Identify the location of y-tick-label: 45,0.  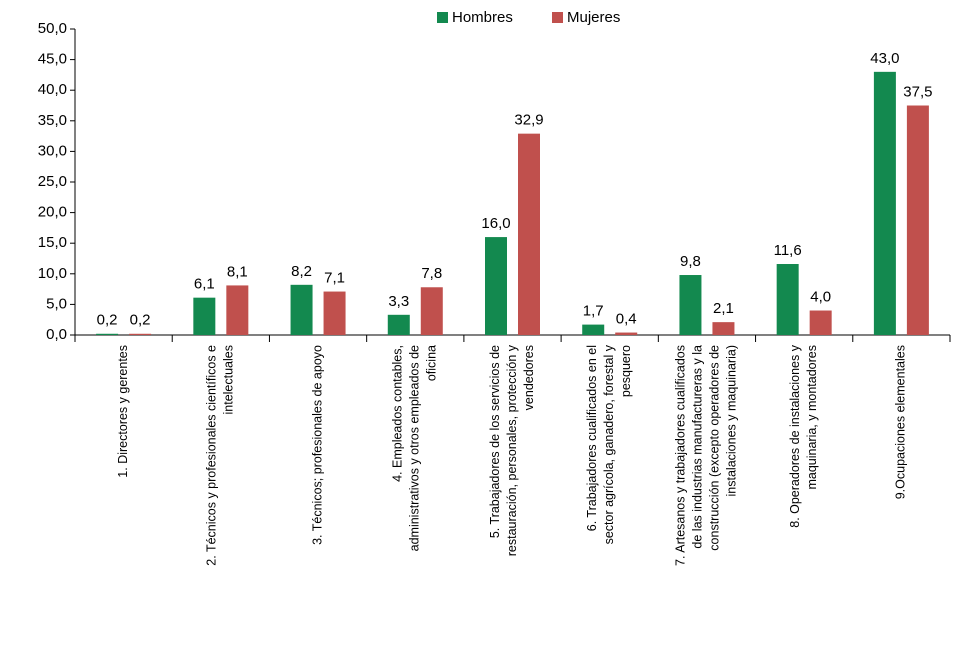
(52, 59).